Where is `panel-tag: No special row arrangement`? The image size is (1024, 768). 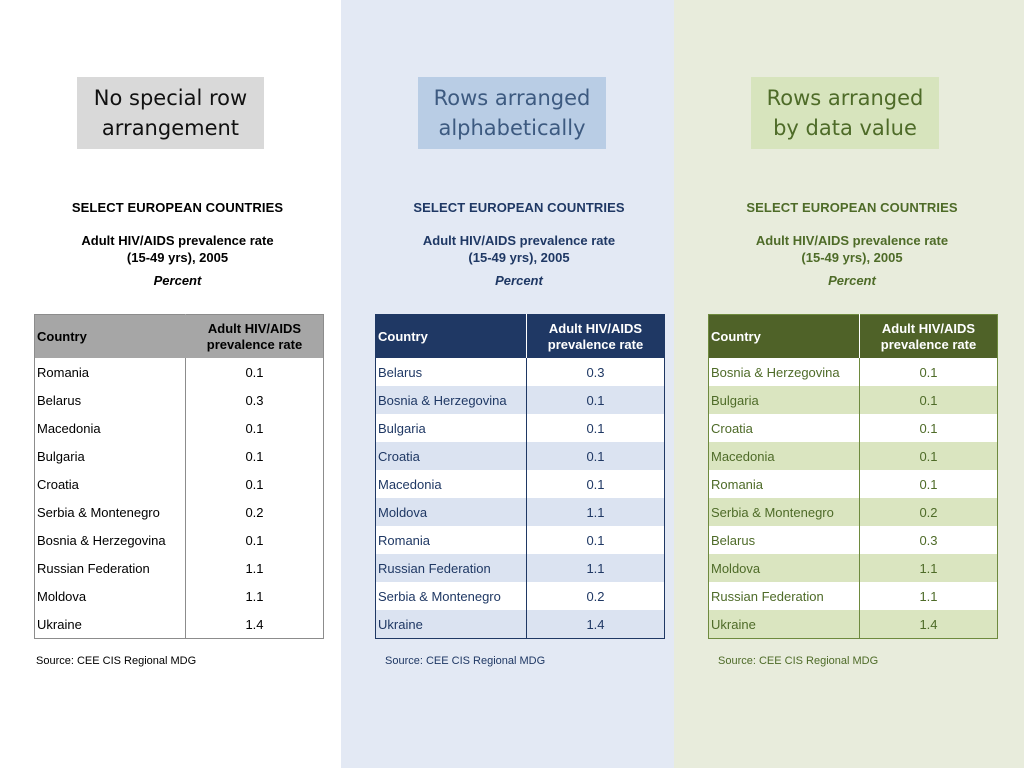
panel-tag: No special row arrangement is located at coordinates (170, 113).